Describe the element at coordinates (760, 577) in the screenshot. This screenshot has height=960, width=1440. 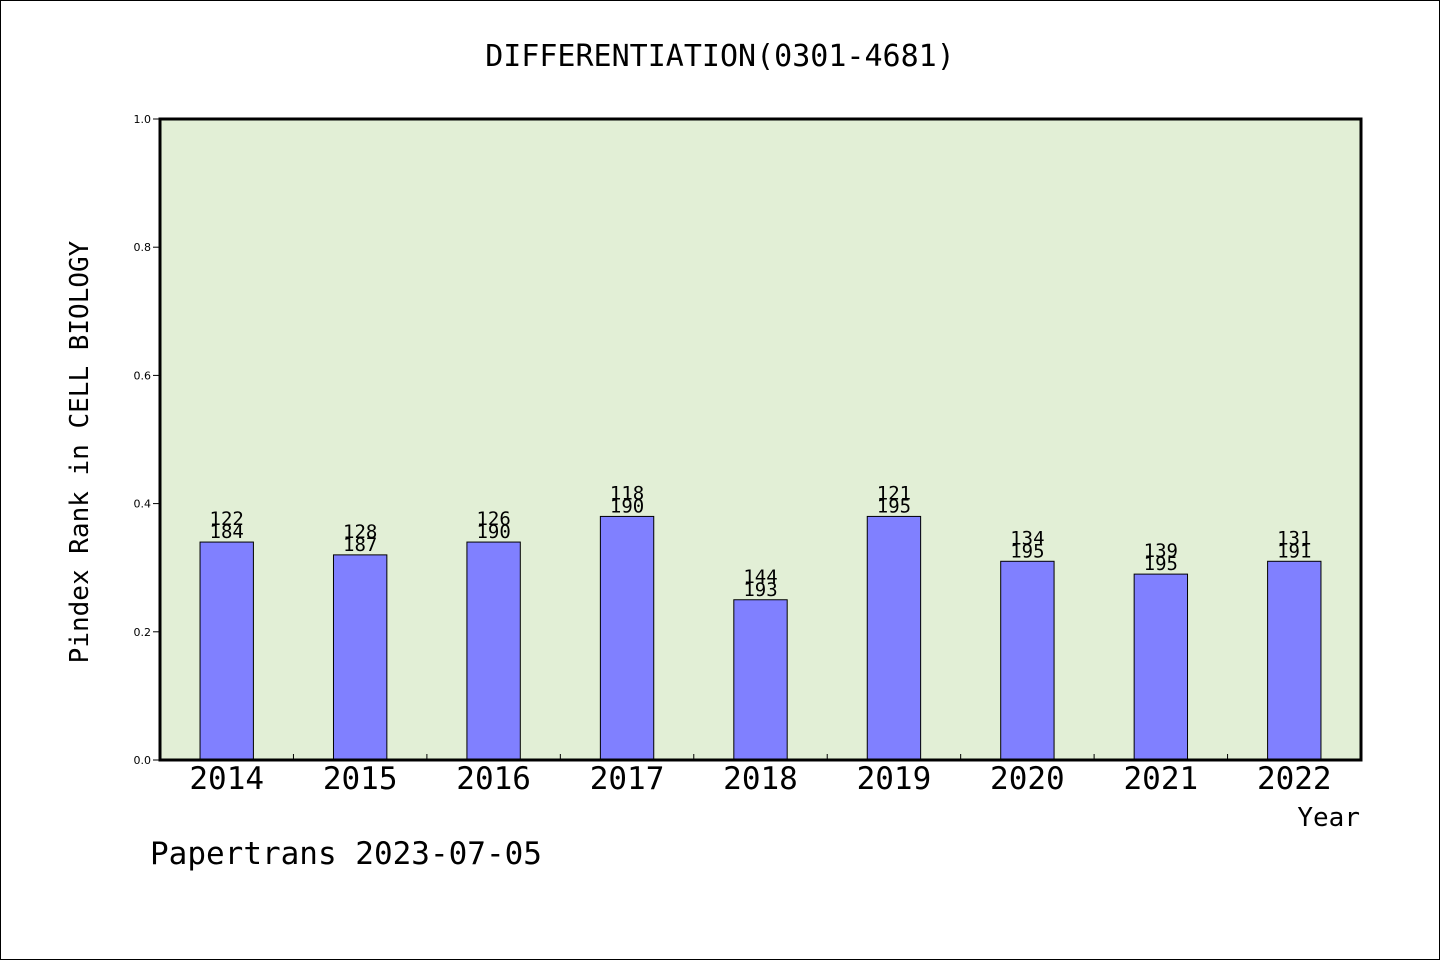
I see `bar-rank-label: 144` at that location.